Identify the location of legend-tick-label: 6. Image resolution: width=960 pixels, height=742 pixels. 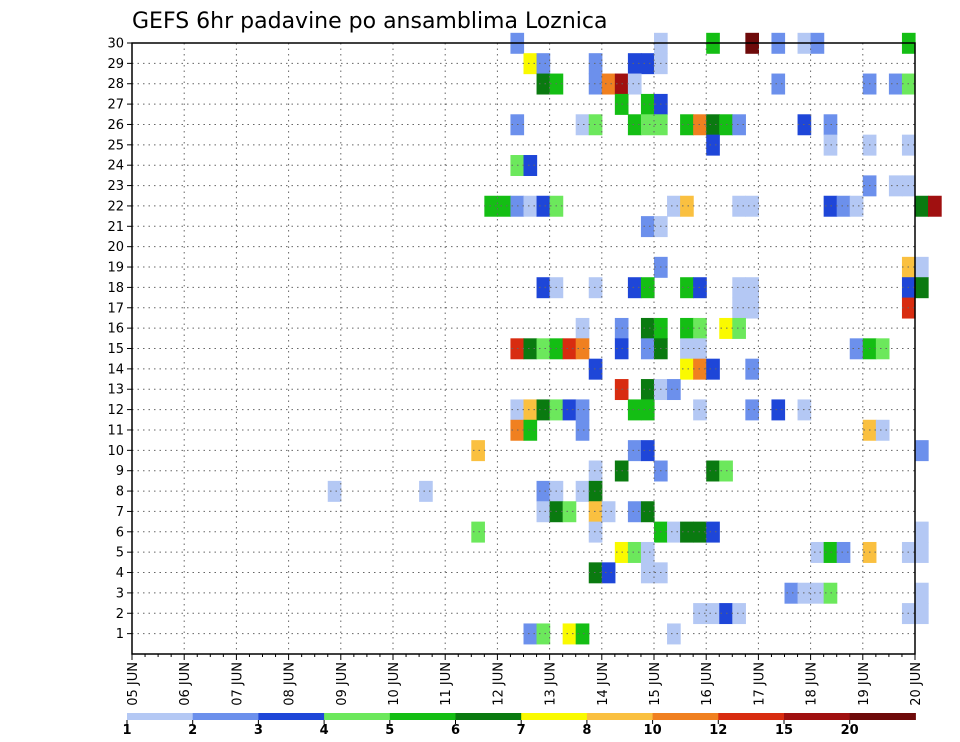
(455, 730).